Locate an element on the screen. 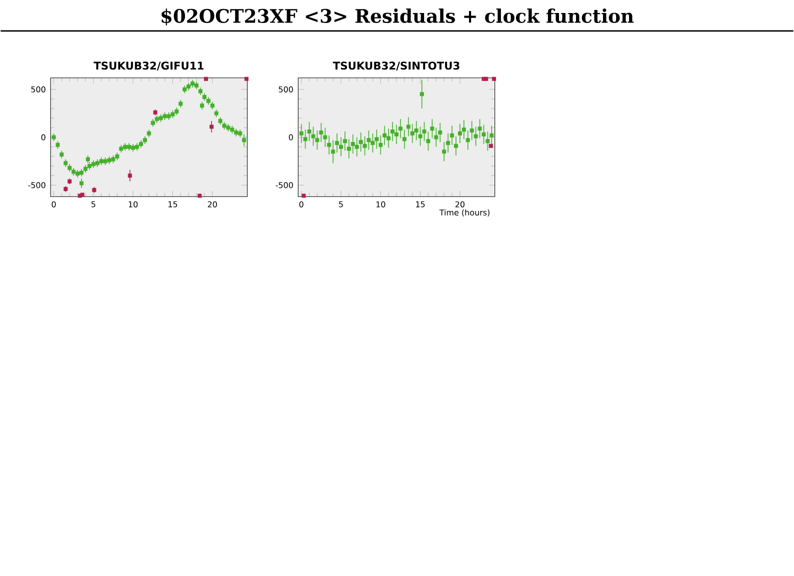 This screenshot has width=794, height=576. chart-title: TSUKUB32/GIFU11 is located at coordinates (149, 66).